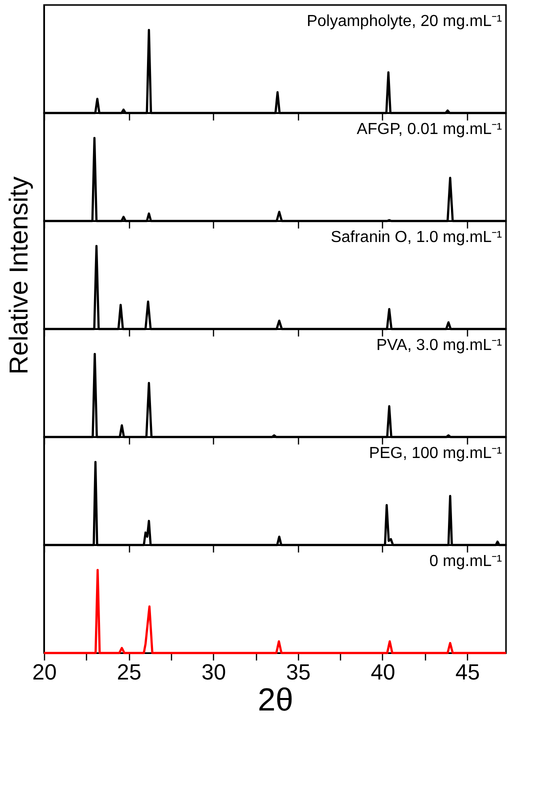 Image resolution: width=549 pixels, height=802 pixels. I want to click on x-tick-label: 30, so click(213, 672).